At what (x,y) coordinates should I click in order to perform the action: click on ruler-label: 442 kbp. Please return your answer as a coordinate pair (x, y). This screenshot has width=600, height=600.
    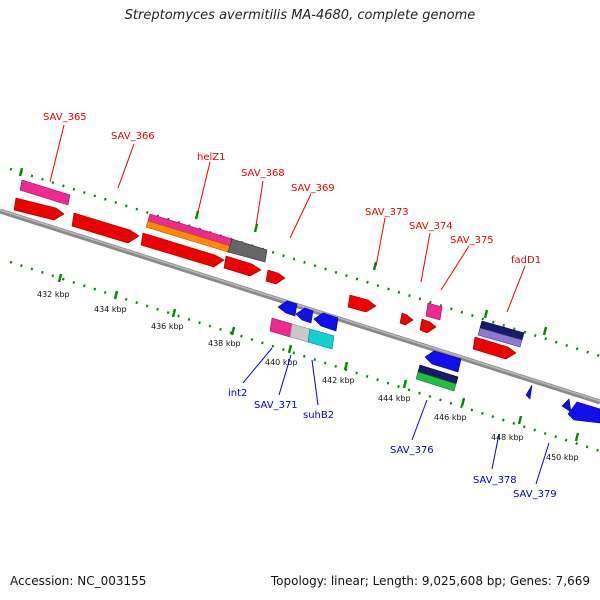
    Looking at the image, I should click on (338, 380).